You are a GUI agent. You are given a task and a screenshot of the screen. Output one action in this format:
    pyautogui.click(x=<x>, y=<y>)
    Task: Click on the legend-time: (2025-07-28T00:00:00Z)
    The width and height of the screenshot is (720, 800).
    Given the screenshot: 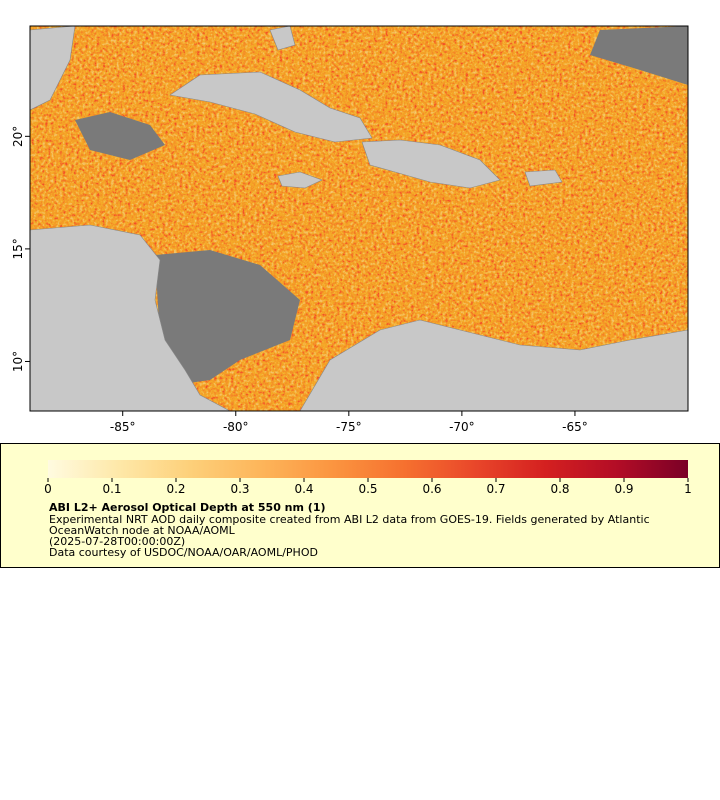 What is the action you would take?
    pyautogui.click(x=117, y=541)
    